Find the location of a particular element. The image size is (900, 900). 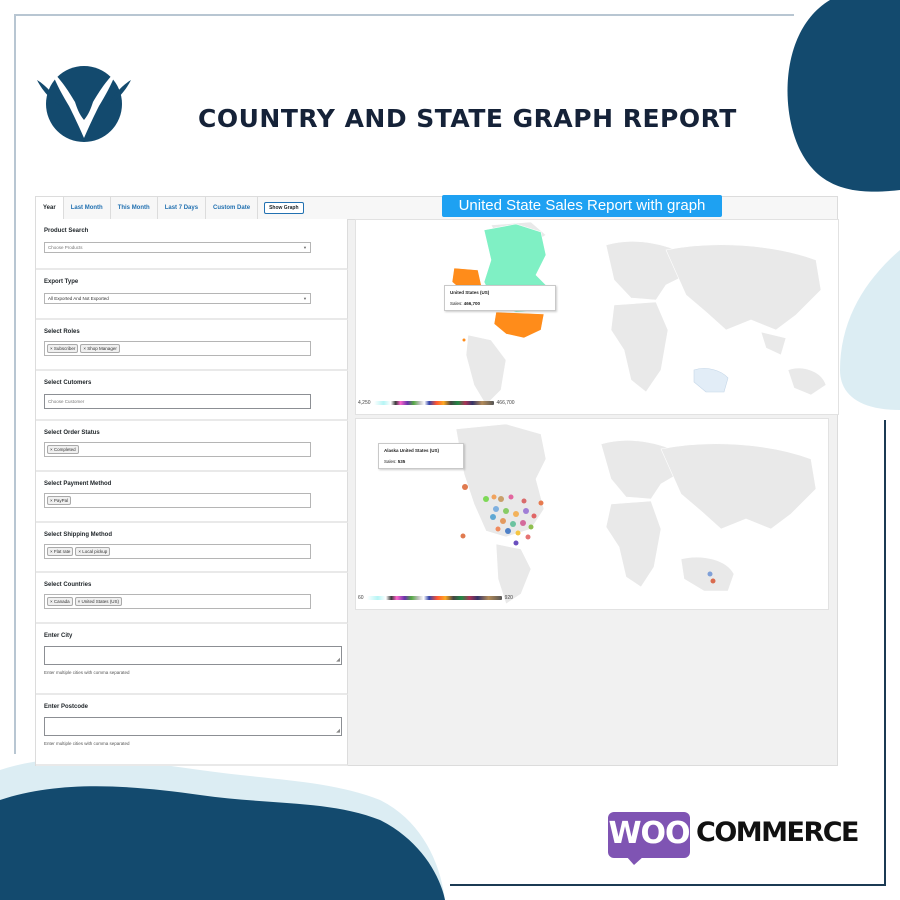

chip-label: Local pickup is located at coordinates (95, 551).